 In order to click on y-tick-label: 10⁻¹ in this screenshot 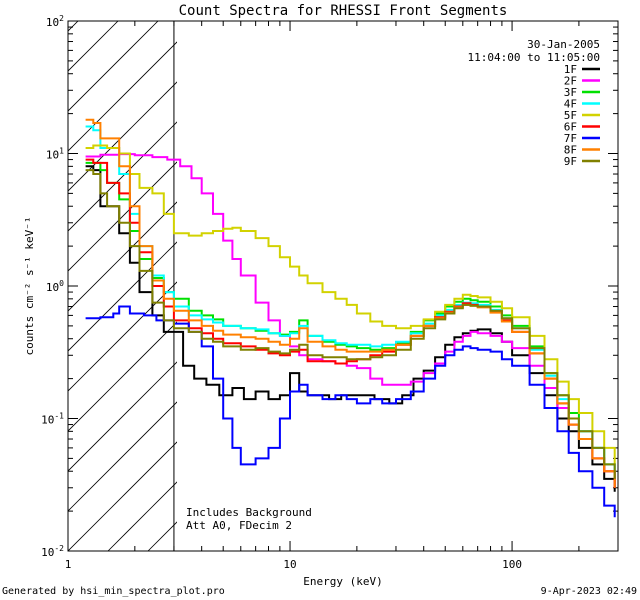, I will do `click(52, 419)`.